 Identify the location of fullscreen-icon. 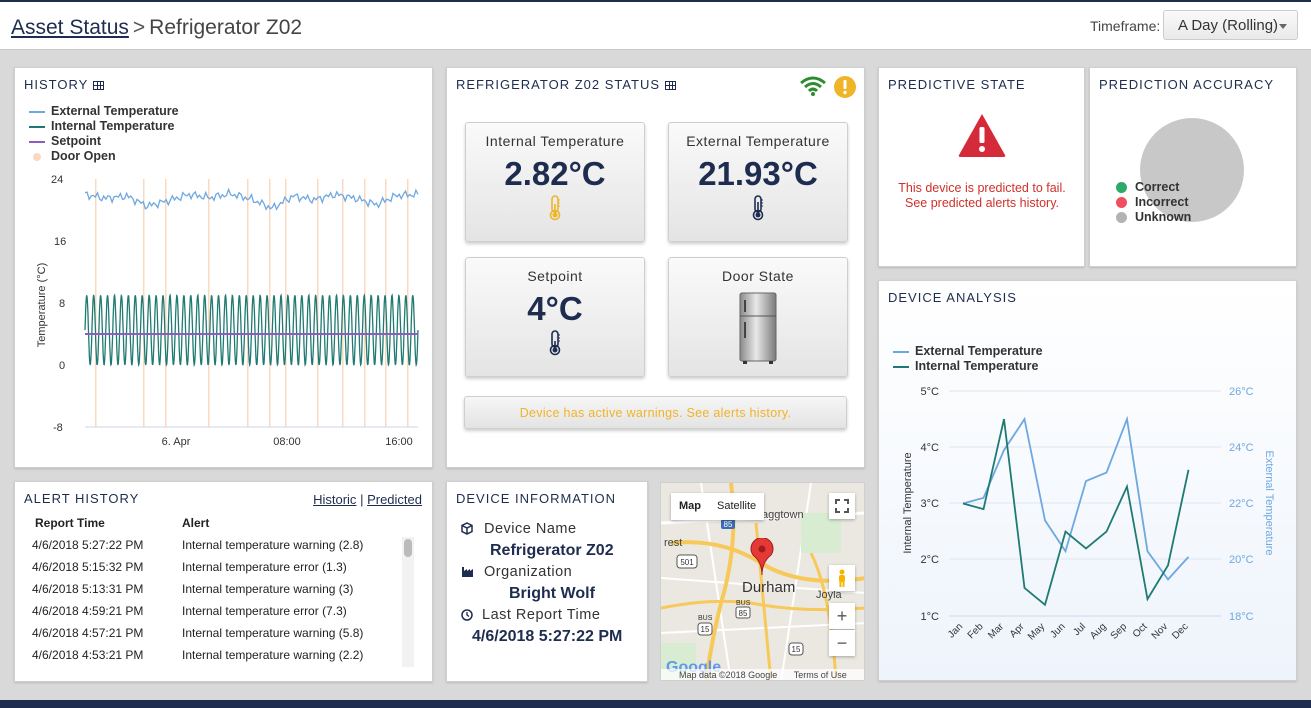
(842, 506).